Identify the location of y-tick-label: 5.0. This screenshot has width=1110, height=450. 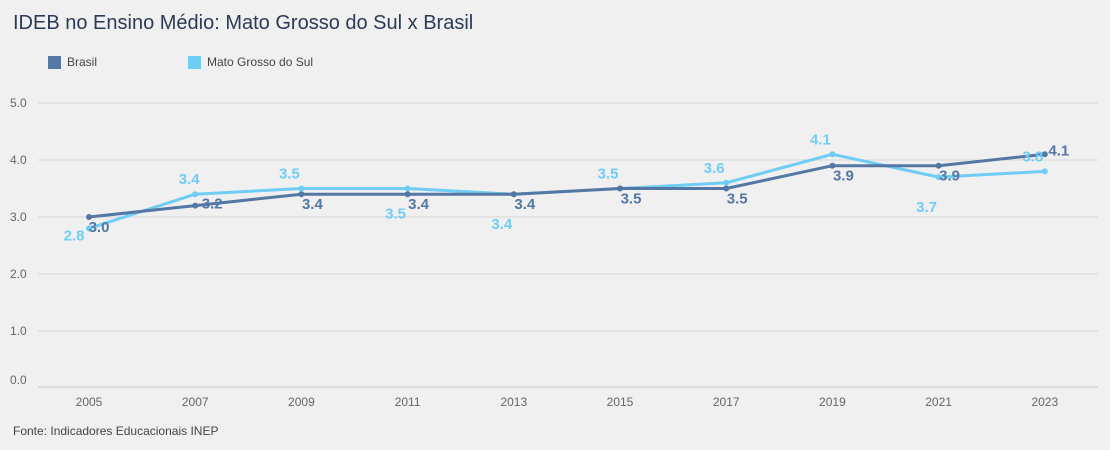
(18, 103).